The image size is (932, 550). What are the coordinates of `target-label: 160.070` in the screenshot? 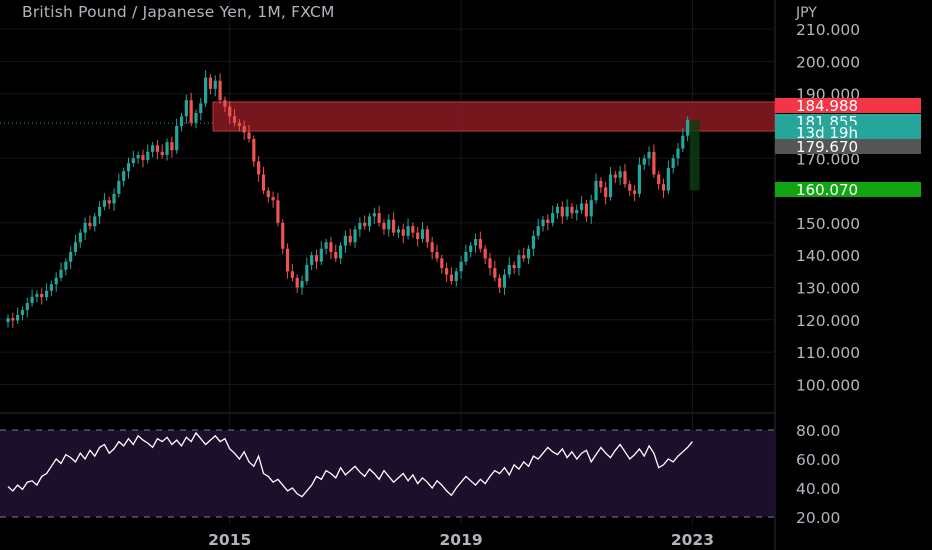 It's located at (848, 190).